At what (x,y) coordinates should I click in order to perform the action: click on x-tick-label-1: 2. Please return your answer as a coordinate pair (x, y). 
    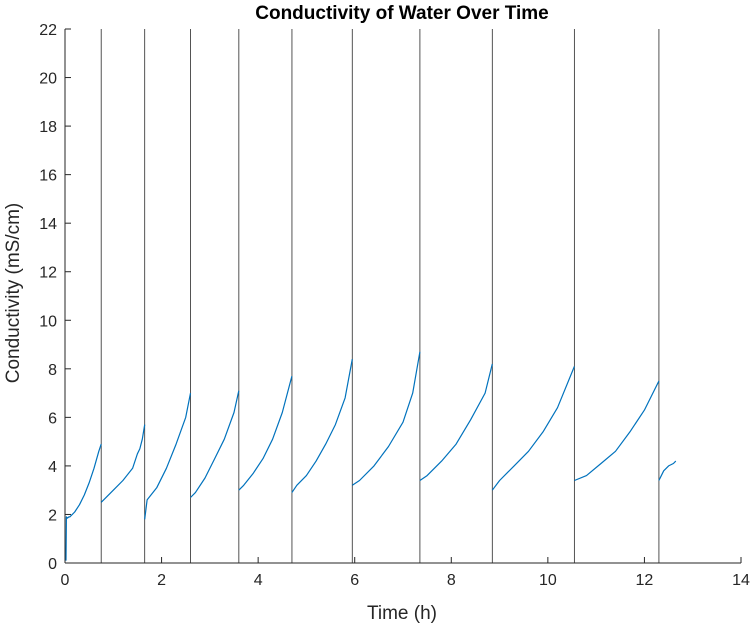
    Looking at the image, I should click on (161, 580).